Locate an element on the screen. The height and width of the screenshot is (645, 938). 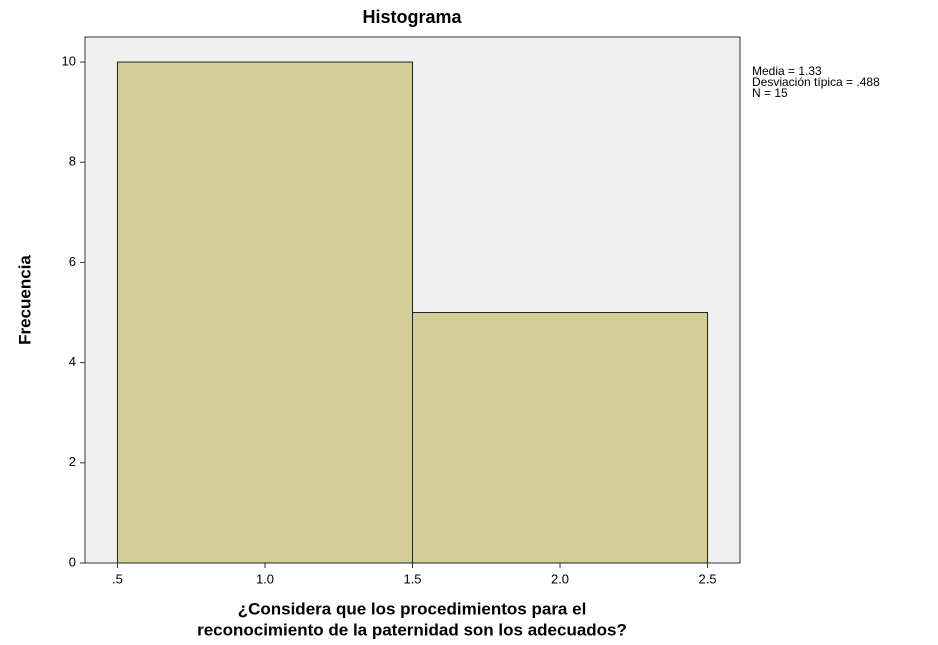
stats-annotation: Media = 1.33 is located at coordinates (787, 71).